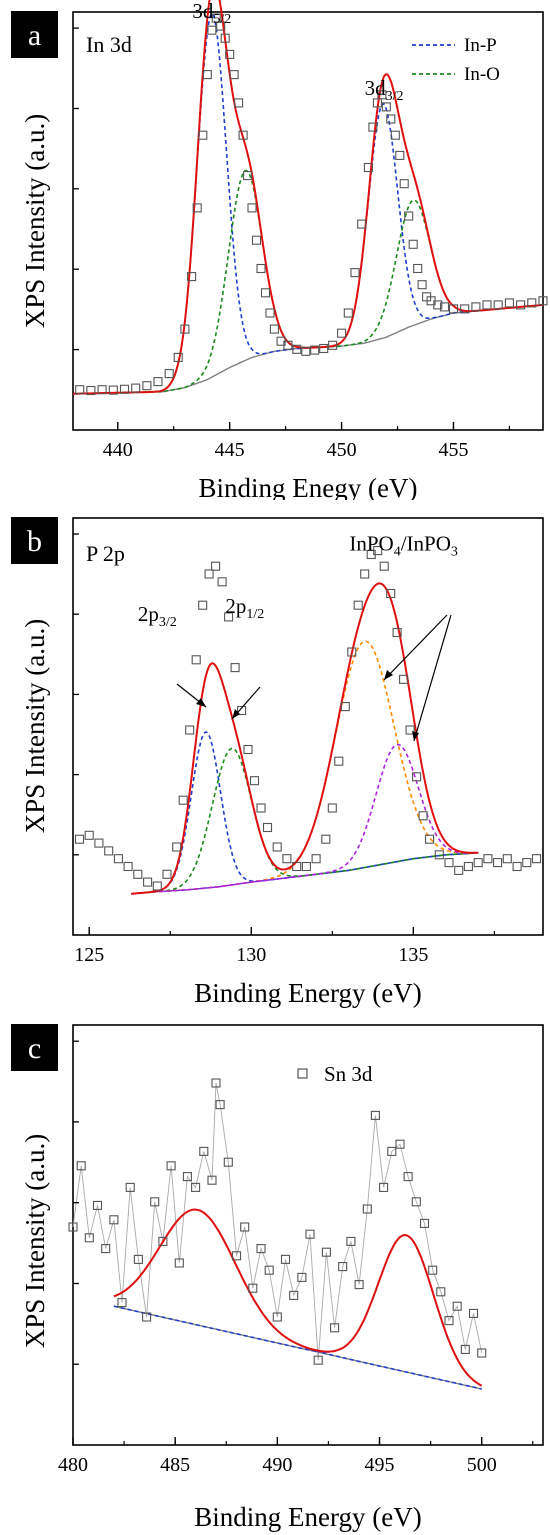 The width and height of the screenshot is (550, 1535). What do you see at coordinates (380, 1465) in the screenshot?
I see `x-tick-label: 495` at bounding box center [380, 1465].